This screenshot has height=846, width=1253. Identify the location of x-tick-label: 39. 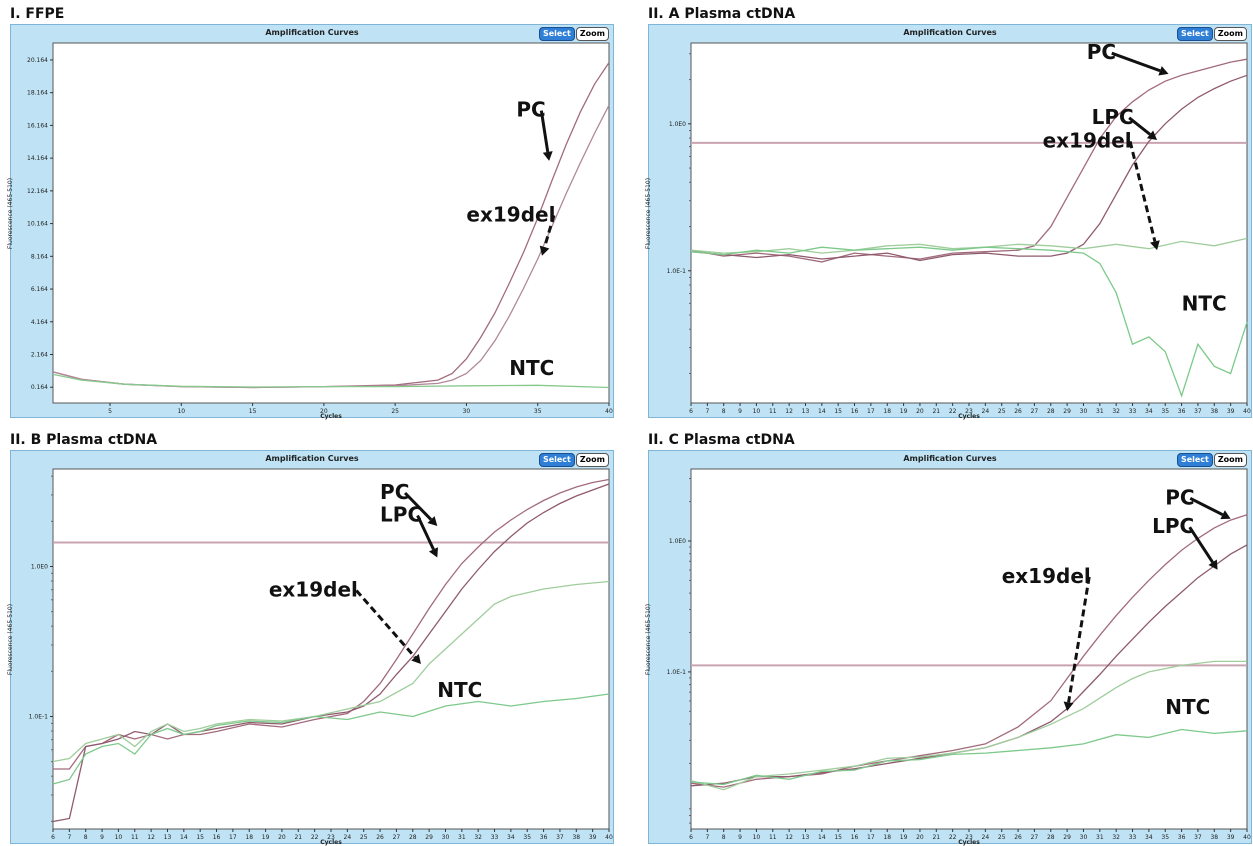
(593, 837).